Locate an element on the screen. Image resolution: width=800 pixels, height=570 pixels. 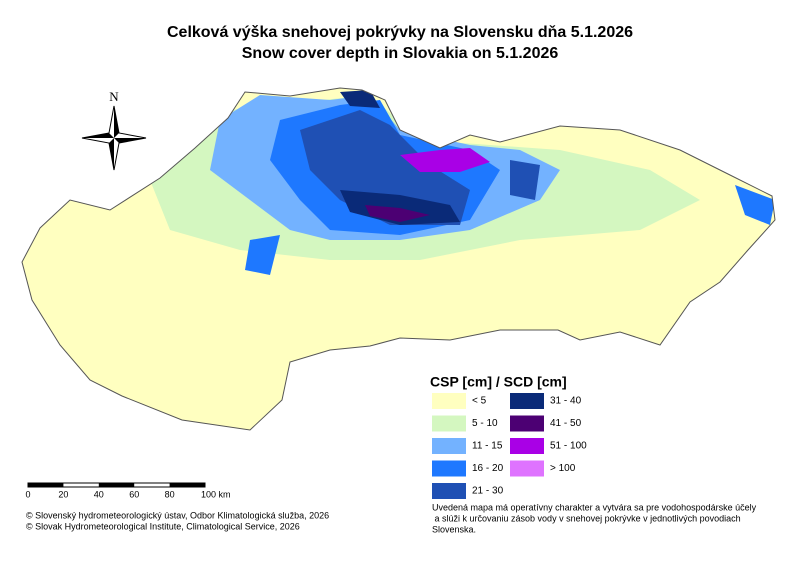
legend-label: 11 - 15 is located at coordinates (487, 446).